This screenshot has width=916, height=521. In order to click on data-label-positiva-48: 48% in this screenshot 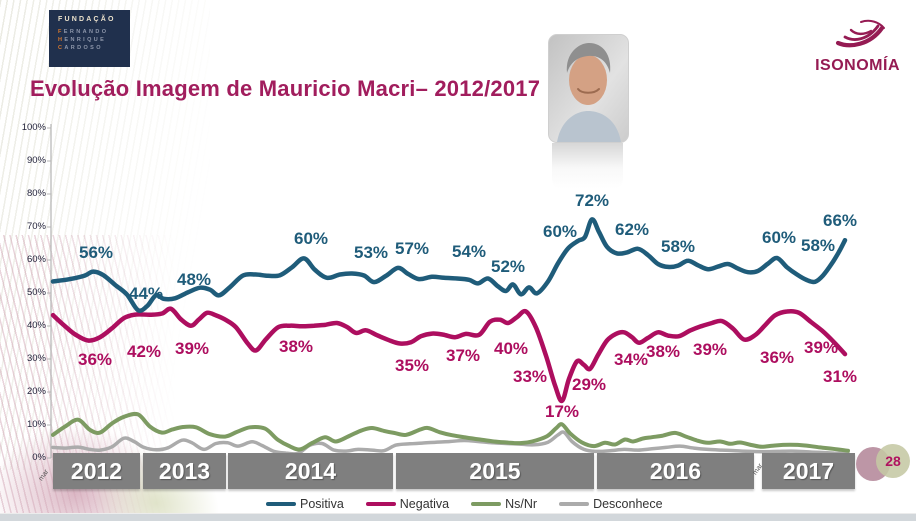, I will do `click(194, 279)`.